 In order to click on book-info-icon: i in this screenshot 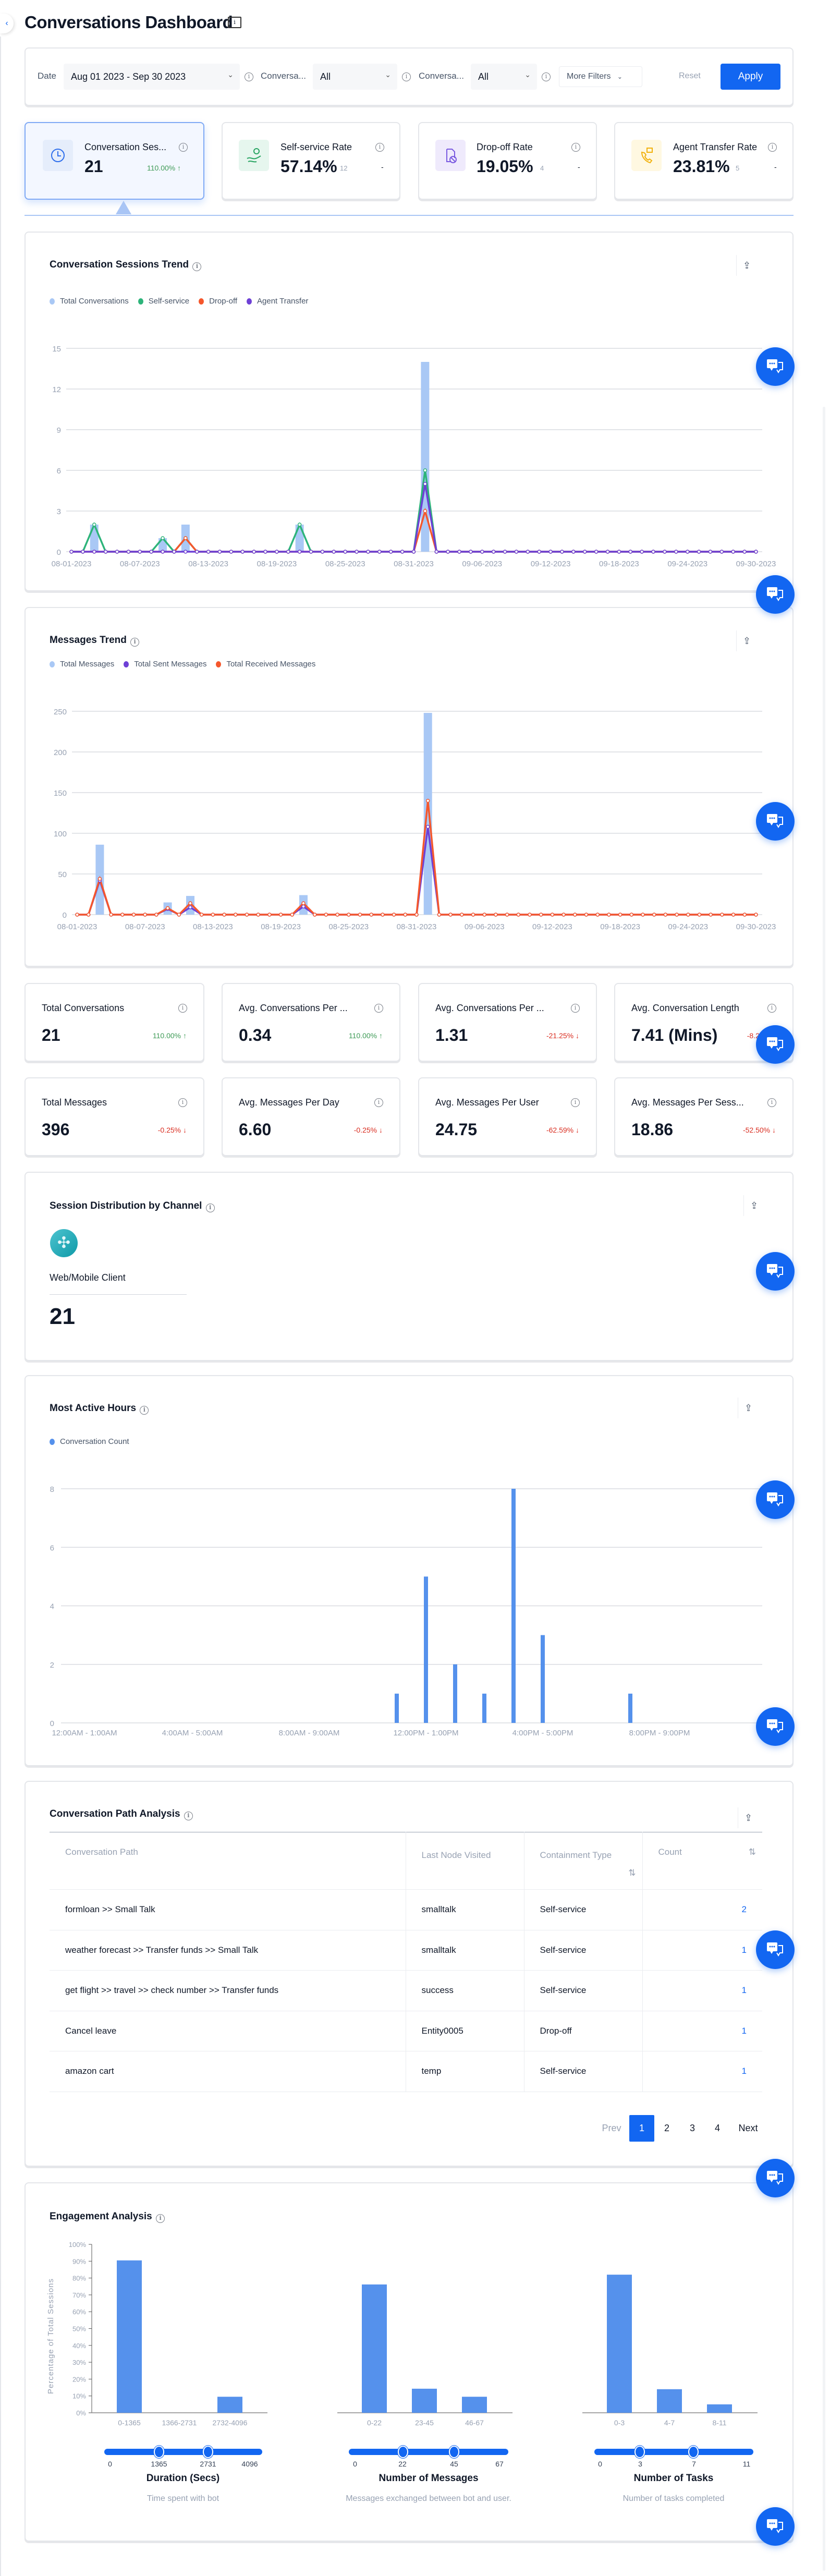, I will do `click(234, 22)`.